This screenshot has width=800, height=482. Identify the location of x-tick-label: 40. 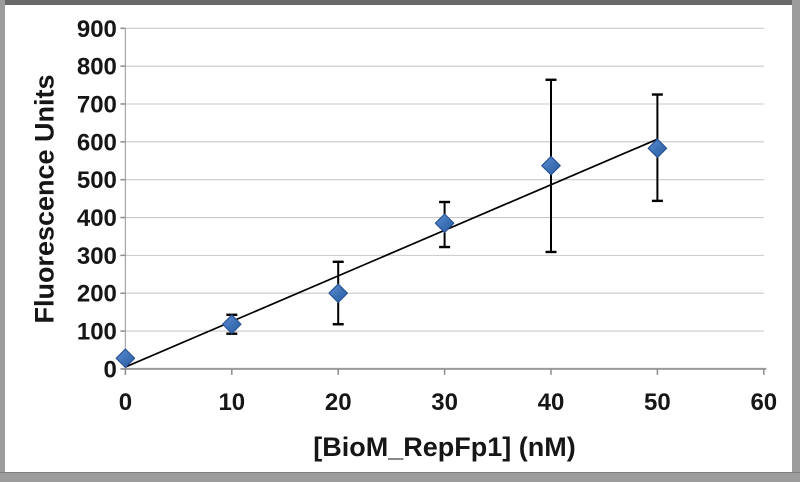
(551, 402).